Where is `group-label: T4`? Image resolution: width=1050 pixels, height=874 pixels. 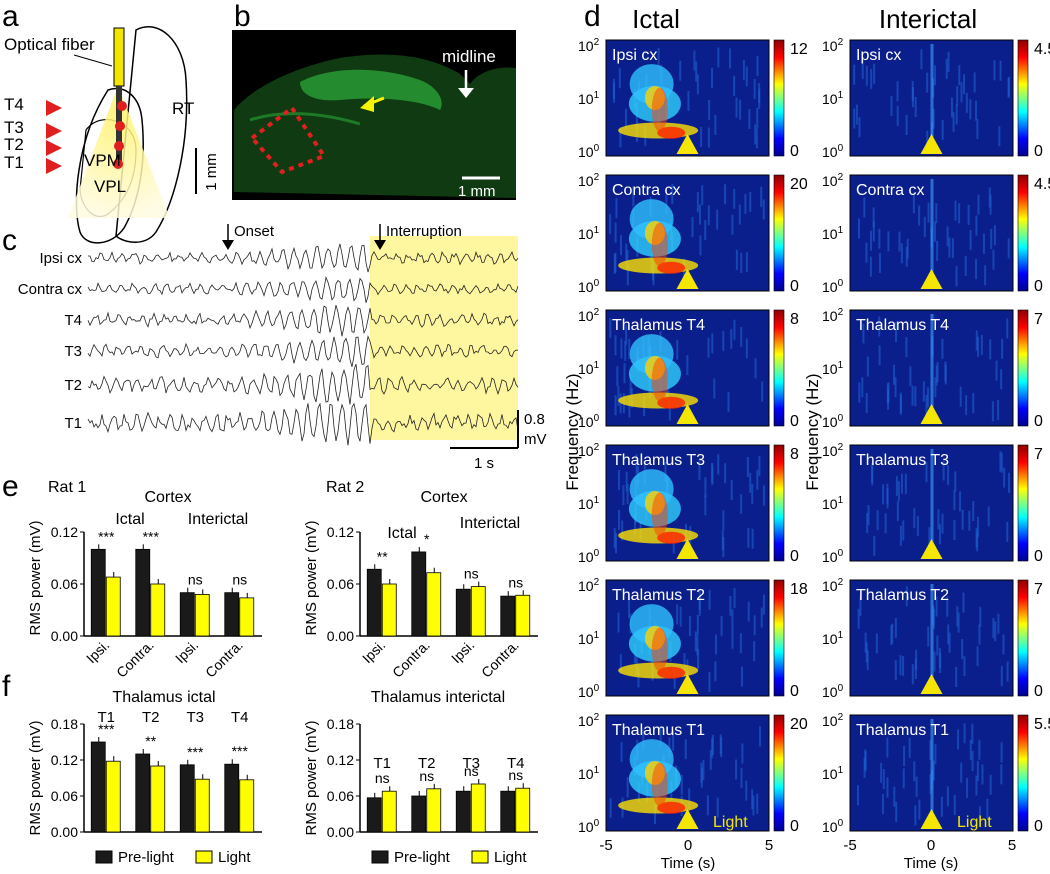
group-label: T4 is located at coordinates (240, 717).